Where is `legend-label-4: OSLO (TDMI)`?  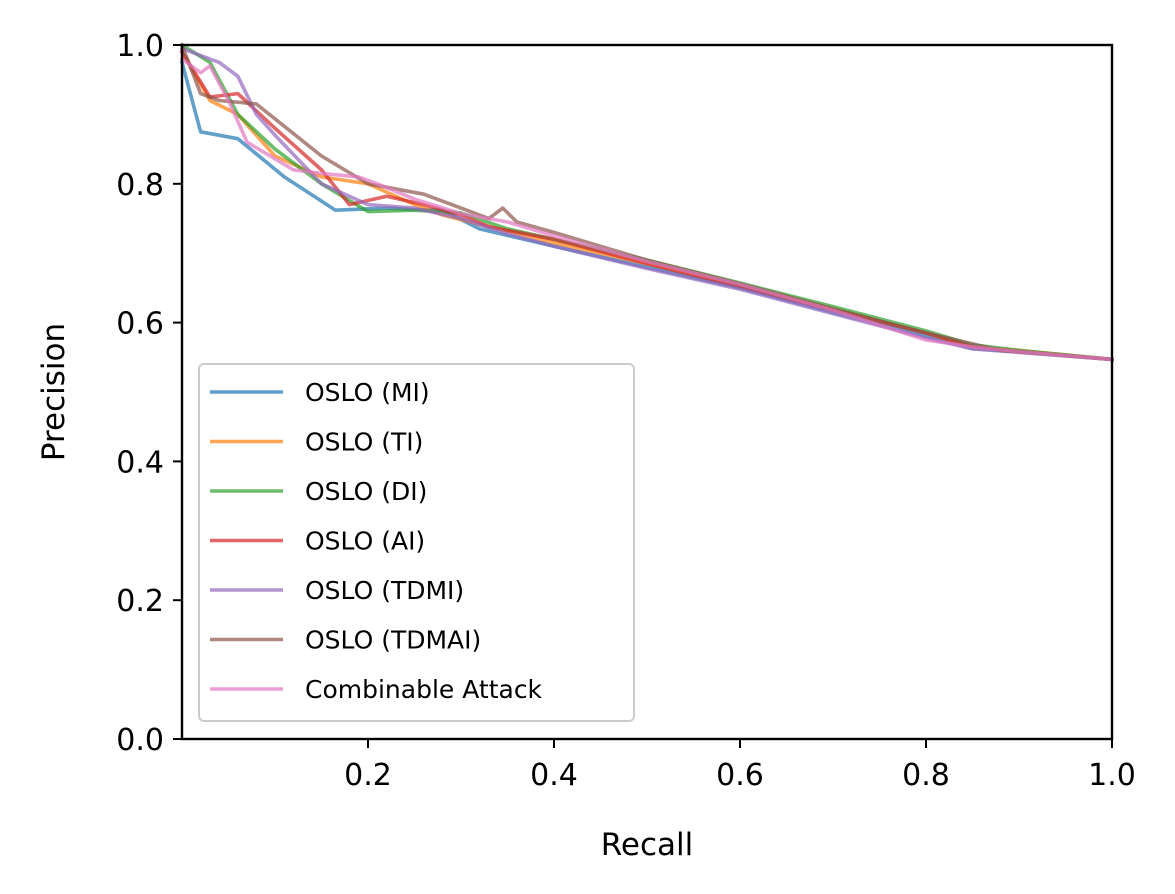 legend-label-4: OSLO (TDMI) is located at coordinates (384, 590).